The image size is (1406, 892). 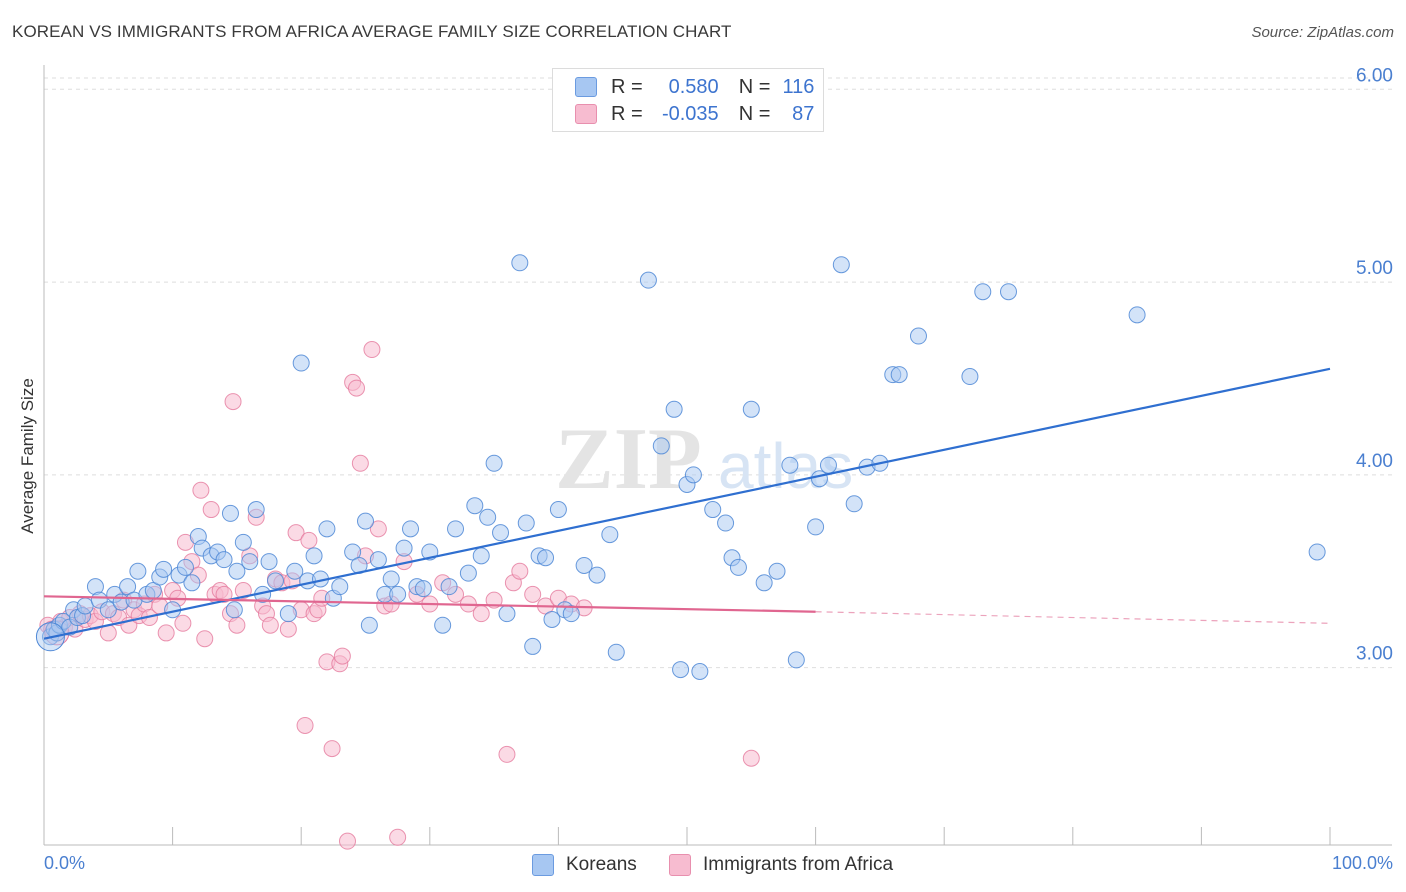 What do you see at coordinates (1374, 461) in the screenshot?
I see `y-tick-label: 4.00` at bounding box center [1374, 461].